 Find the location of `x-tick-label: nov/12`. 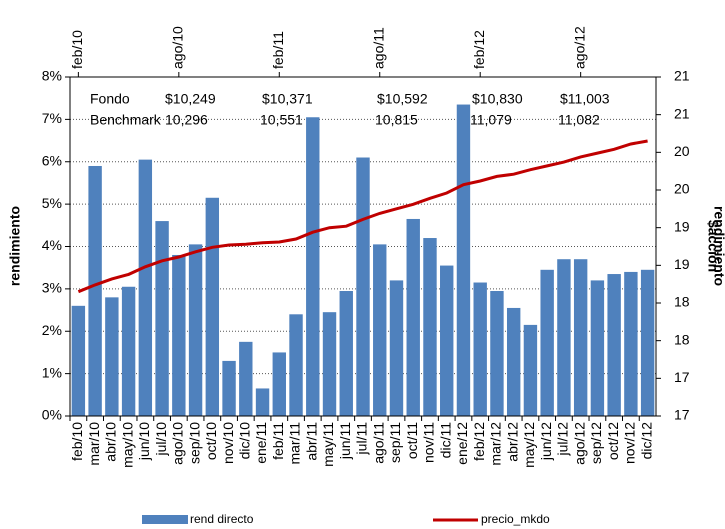

x-tick-label: nov/12 is located at coordinates (630, 443).